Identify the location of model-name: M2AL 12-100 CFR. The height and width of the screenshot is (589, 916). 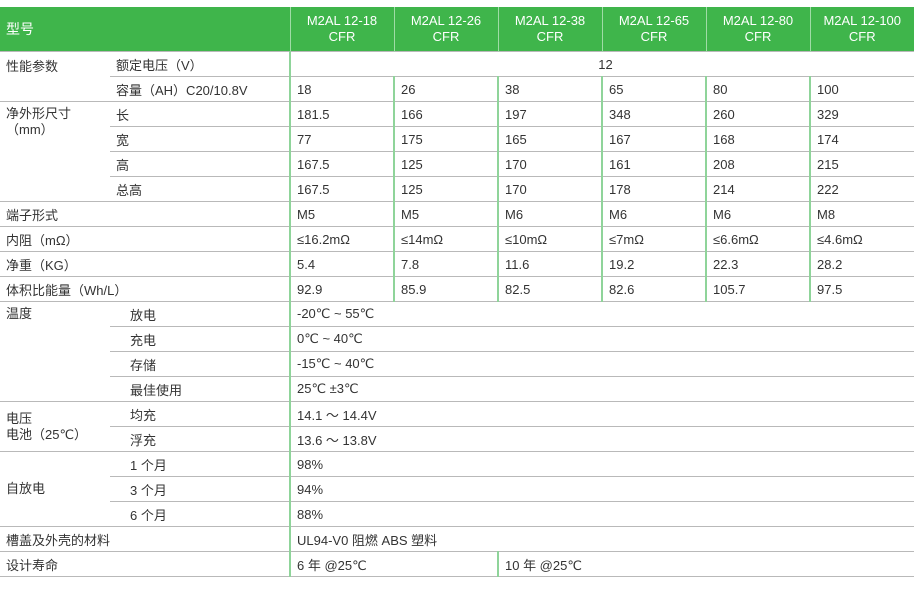
(862, 28).